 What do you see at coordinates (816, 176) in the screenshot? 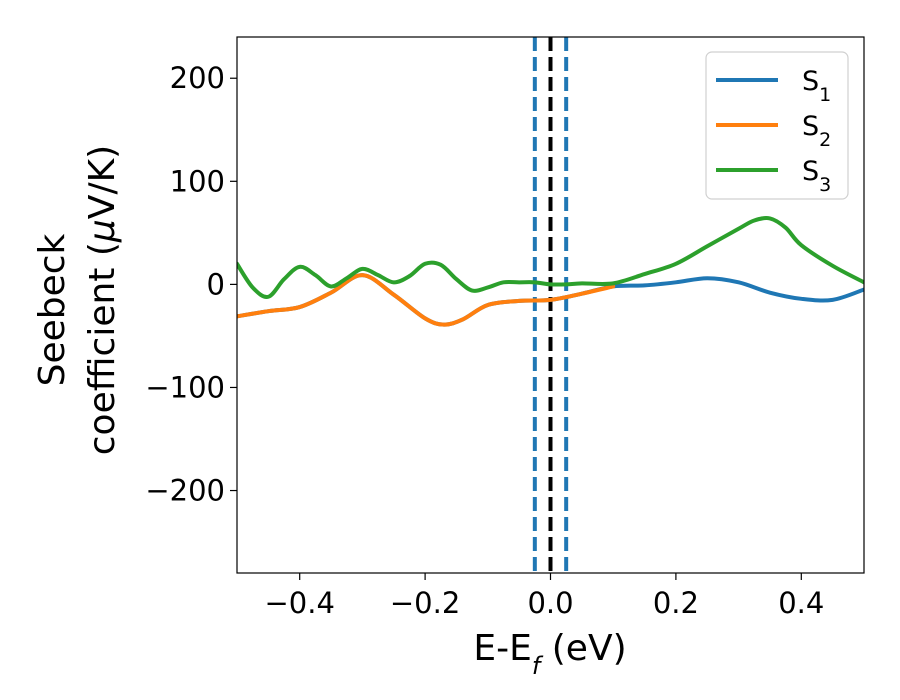
I see `legend-label-s3: S3` at bounding box center [816, 176].